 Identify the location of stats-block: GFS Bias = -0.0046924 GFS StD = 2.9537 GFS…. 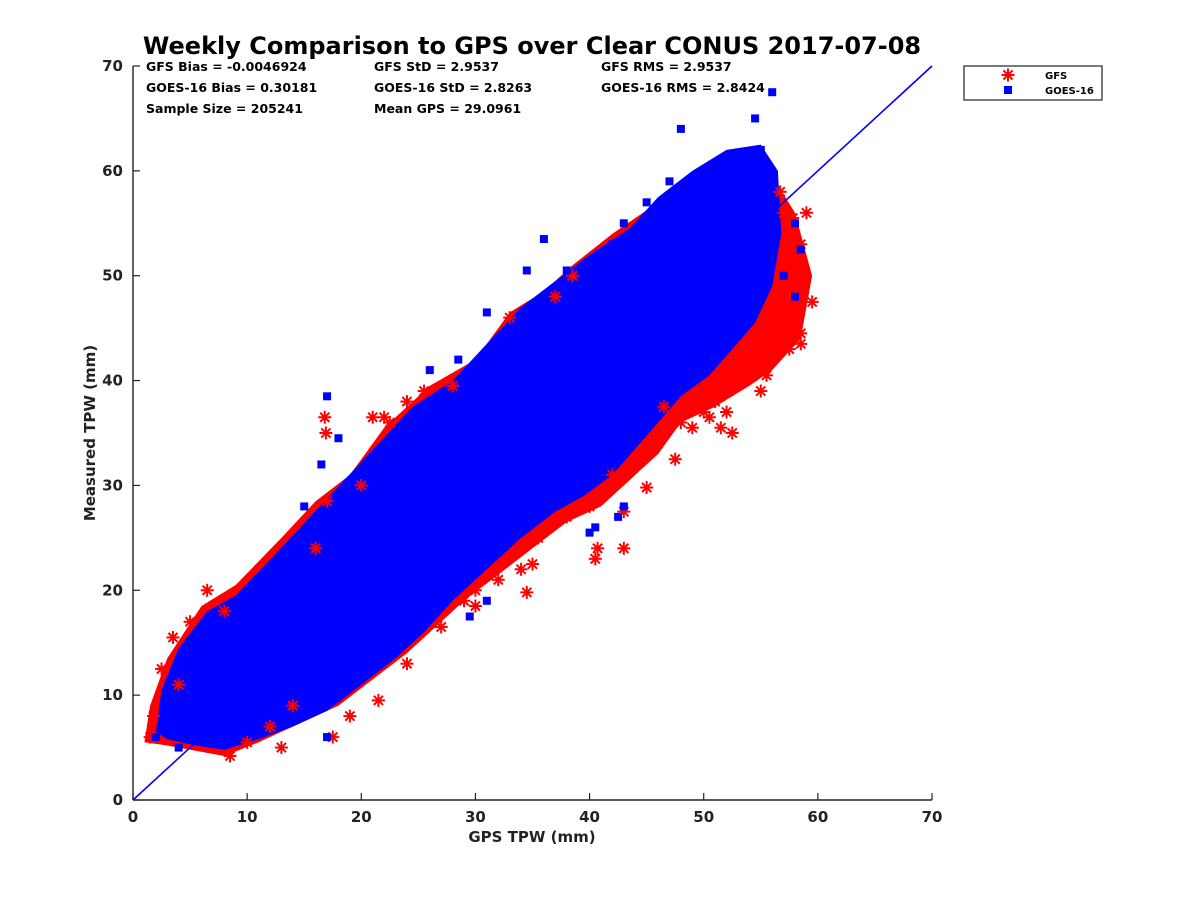
(455, 87).